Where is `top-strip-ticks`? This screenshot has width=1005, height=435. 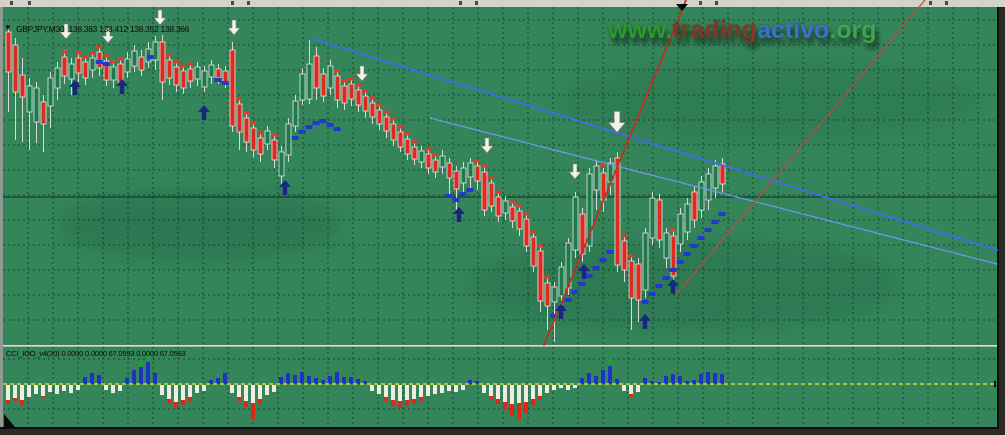 top-strip-ticks is located at coordinates (479, 3).